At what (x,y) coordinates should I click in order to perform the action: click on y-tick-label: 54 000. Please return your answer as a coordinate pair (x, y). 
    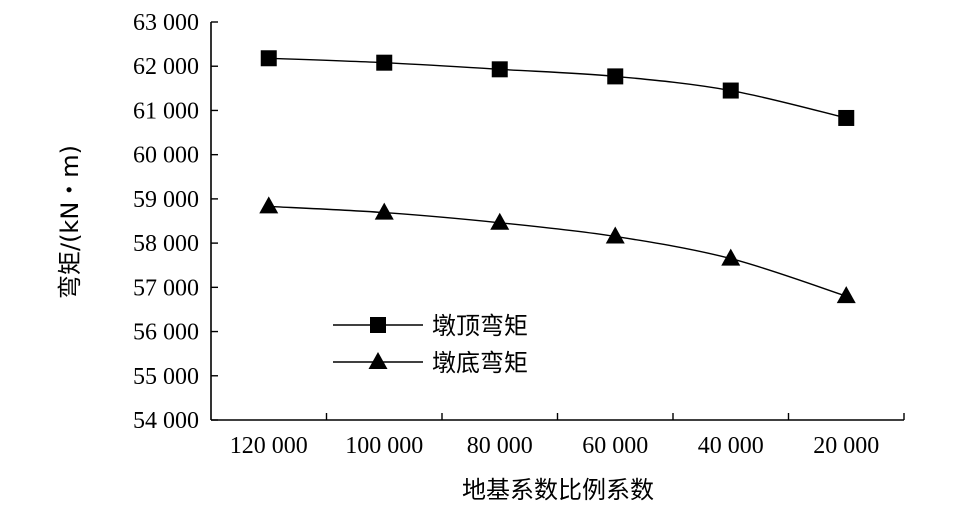
    Looking at the image, I should click on (166, 421).